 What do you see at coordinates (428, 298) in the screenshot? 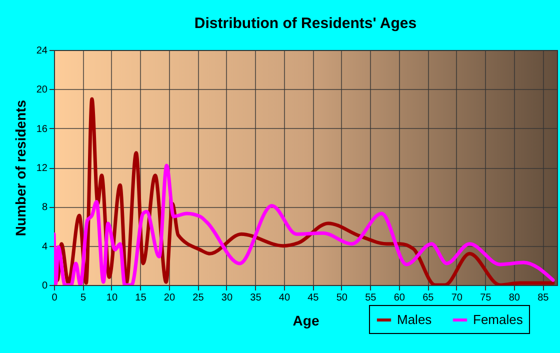
I see `x-tick-label: 65` at bounding box center [428, 298].